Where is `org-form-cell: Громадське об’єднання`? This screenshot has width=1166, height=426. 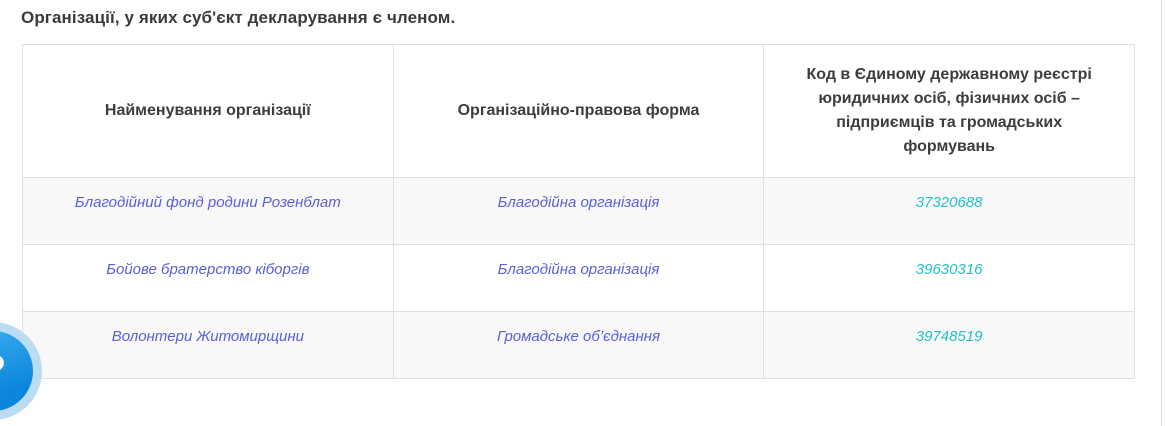 org-form-cell: Громадське об’єднання is located at coordinates (578, 345).